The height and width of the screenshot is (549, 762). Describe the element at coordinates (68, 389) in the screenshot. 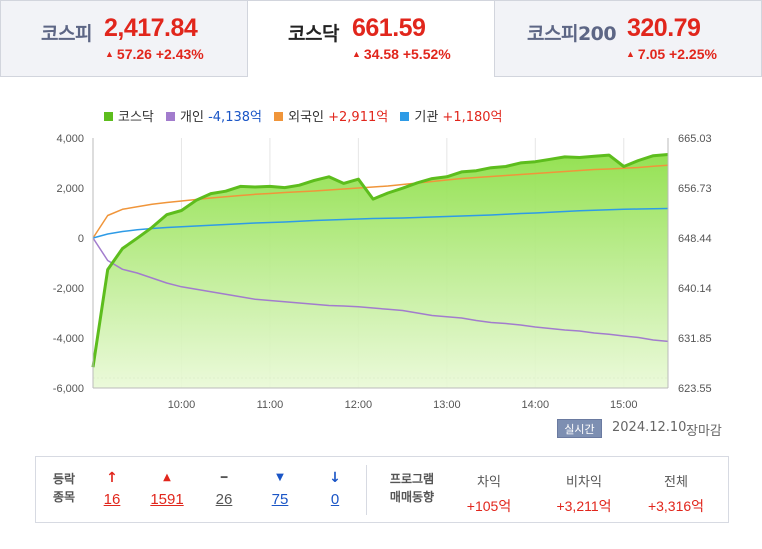

I see `left-tick-label: -6,000` at that location.